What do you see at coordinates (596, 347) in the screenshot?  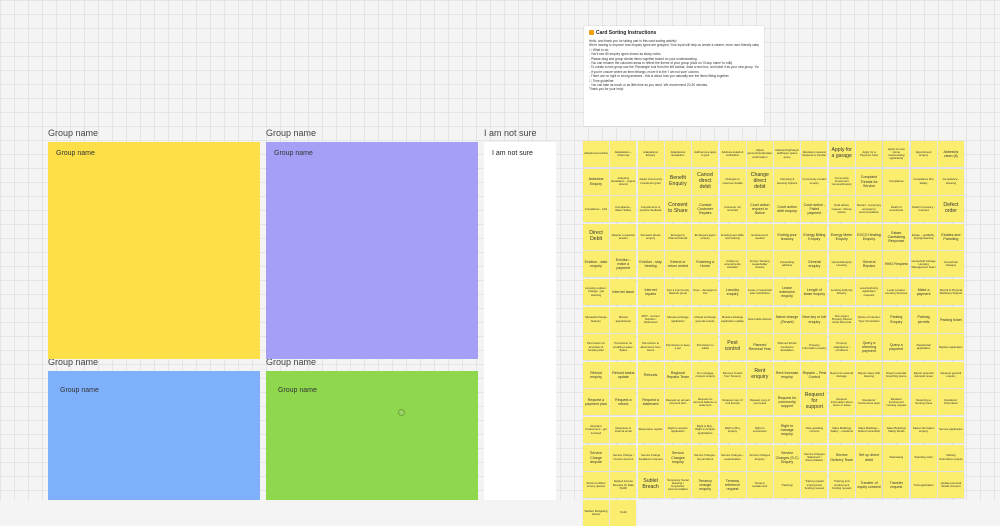 I see `sticky-note: Permission for amenities & housing alter` at bounding box center [596, 347].